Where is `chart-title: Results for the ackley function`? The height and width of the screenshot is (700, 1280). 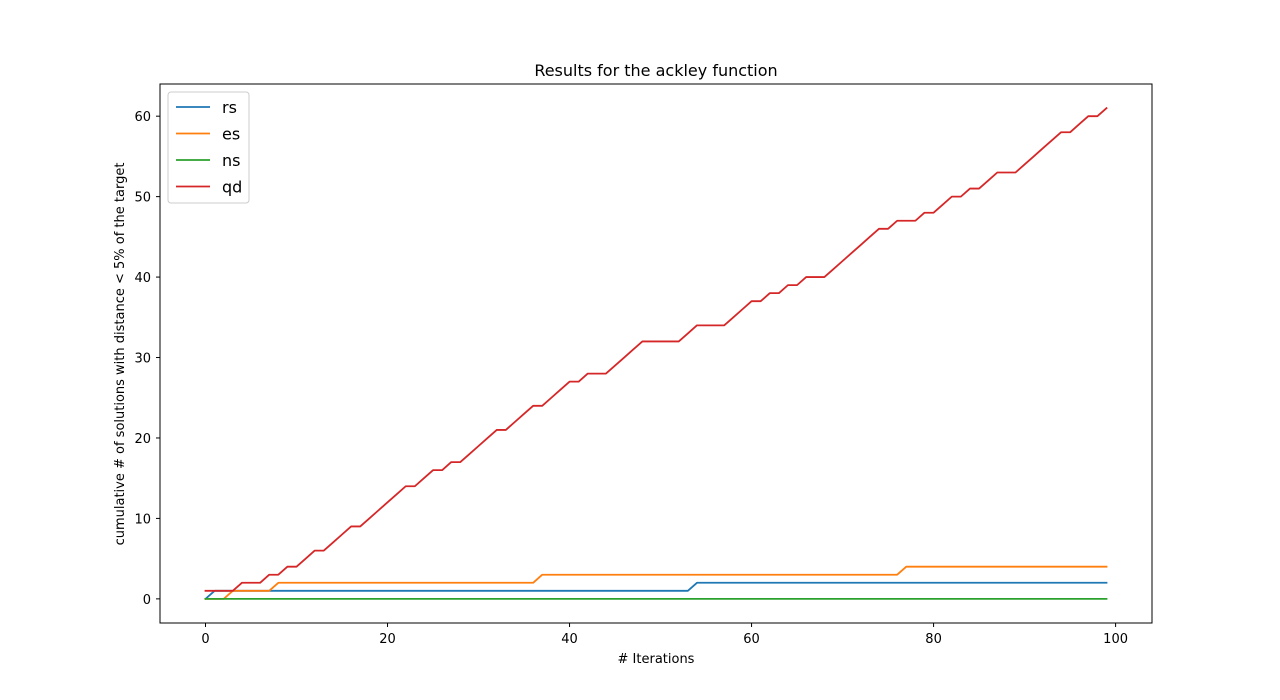
chart-title: Results for the ackley function is located at coordinates (655, 70).